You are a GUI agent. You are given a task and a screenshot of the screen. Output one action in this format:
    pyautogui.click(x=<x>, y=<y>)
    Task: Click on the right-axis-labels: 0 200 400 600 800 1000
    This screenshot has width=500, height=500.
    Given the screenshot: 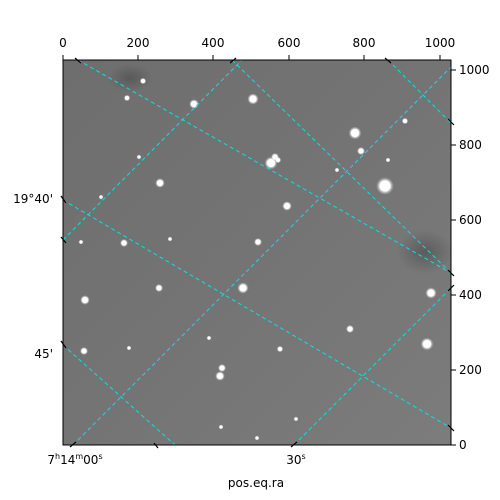 What is the action you would take?
    pyautogui.click(x=474, y=257)
    